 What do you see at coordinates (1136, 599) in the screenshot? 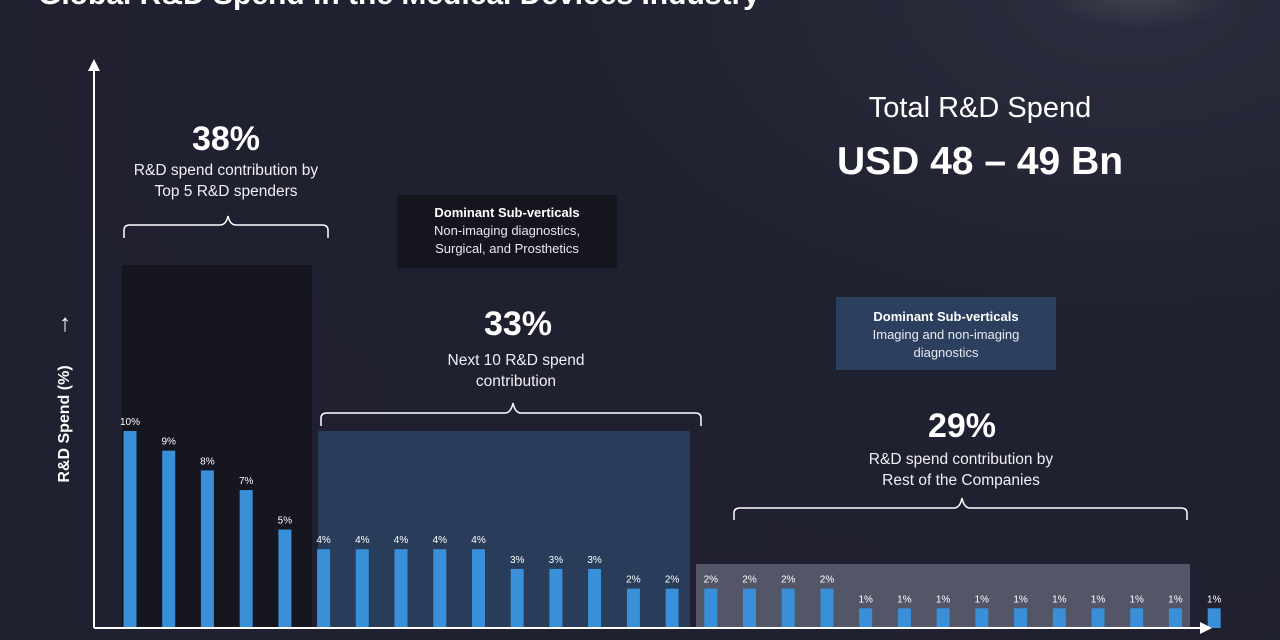
I see `bar-label-27: 1%` at bounding box center [1136, 599].